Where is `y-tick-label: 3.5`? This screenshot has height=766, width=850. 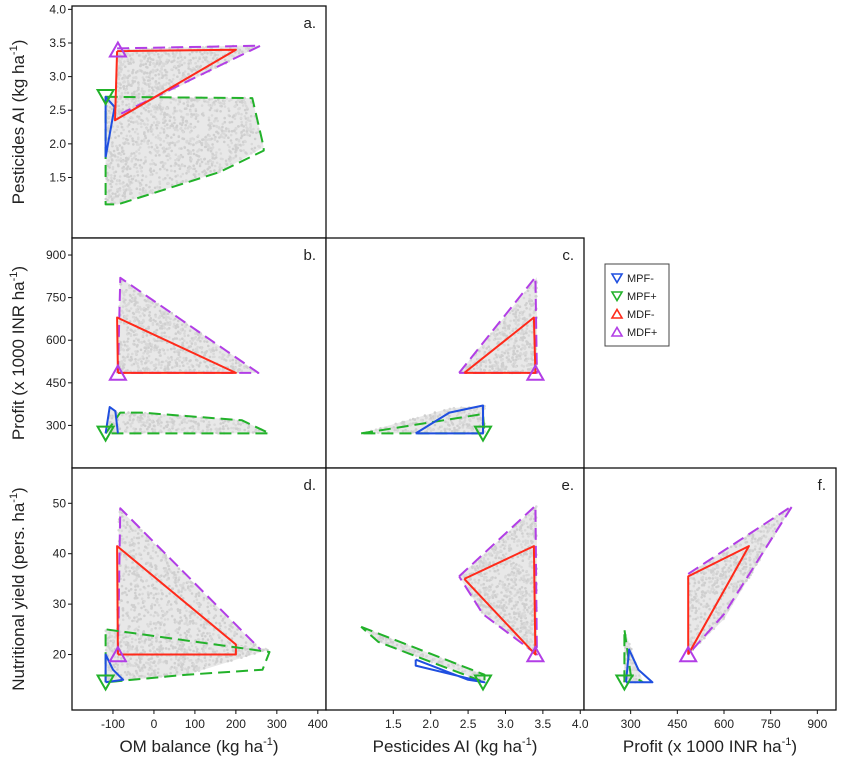
y-tick-label: 3.5 is located at coordinates (57, 43).